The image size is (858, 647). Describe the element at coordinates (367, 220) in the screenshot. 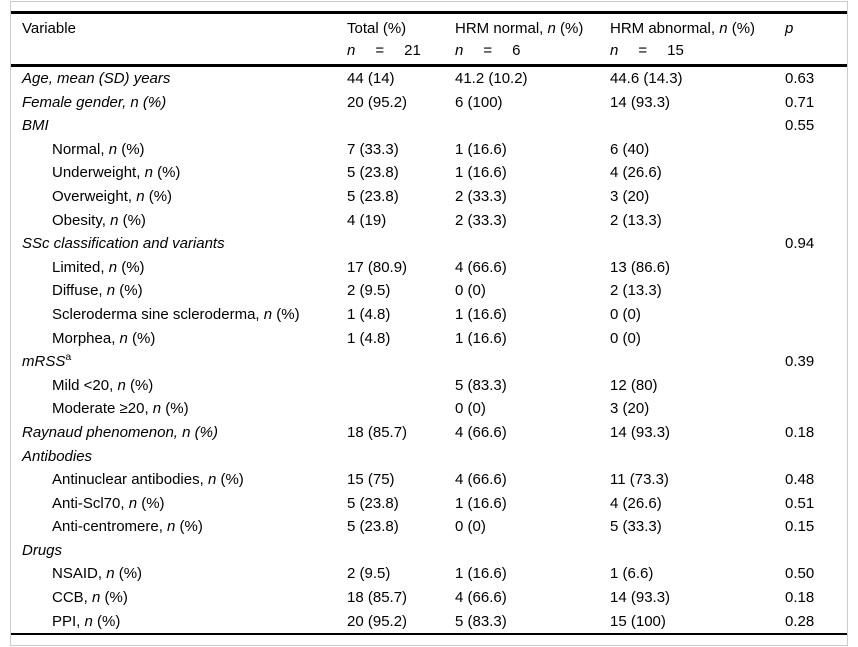

I see `total-cell: 4 (19)` at that location.